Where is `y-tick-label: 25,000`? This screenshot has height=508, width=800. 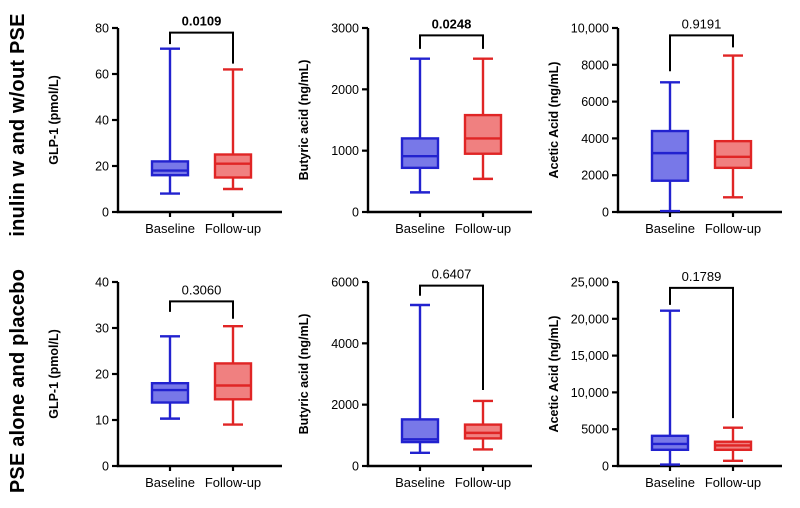 y-tick-label: 25,000 is located at coordinates (590, 283).